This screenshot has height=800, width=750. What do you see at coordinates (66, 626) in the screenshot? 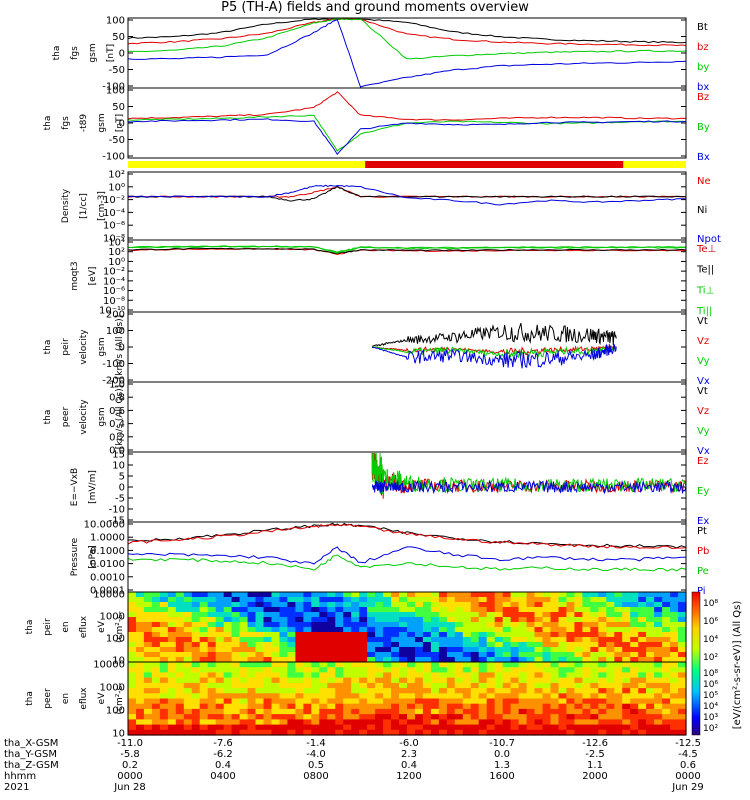
I see `y-axis-label-line: en` at bounding box center [66, 626].